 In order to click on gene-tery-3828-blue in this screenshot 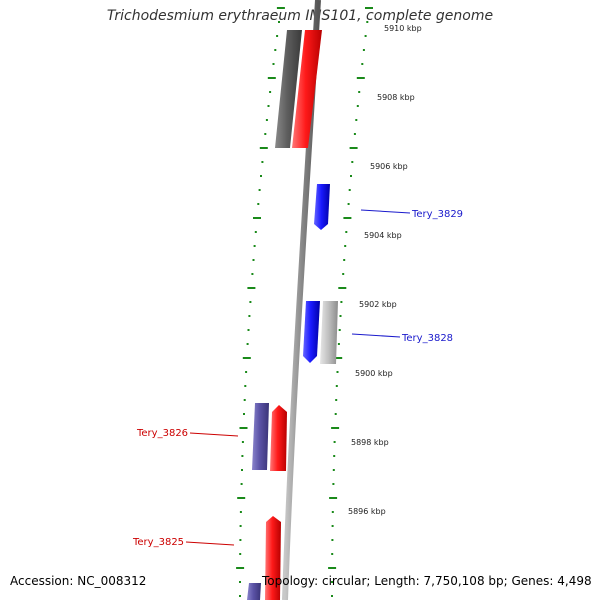, I will do `click(311, 332)`.